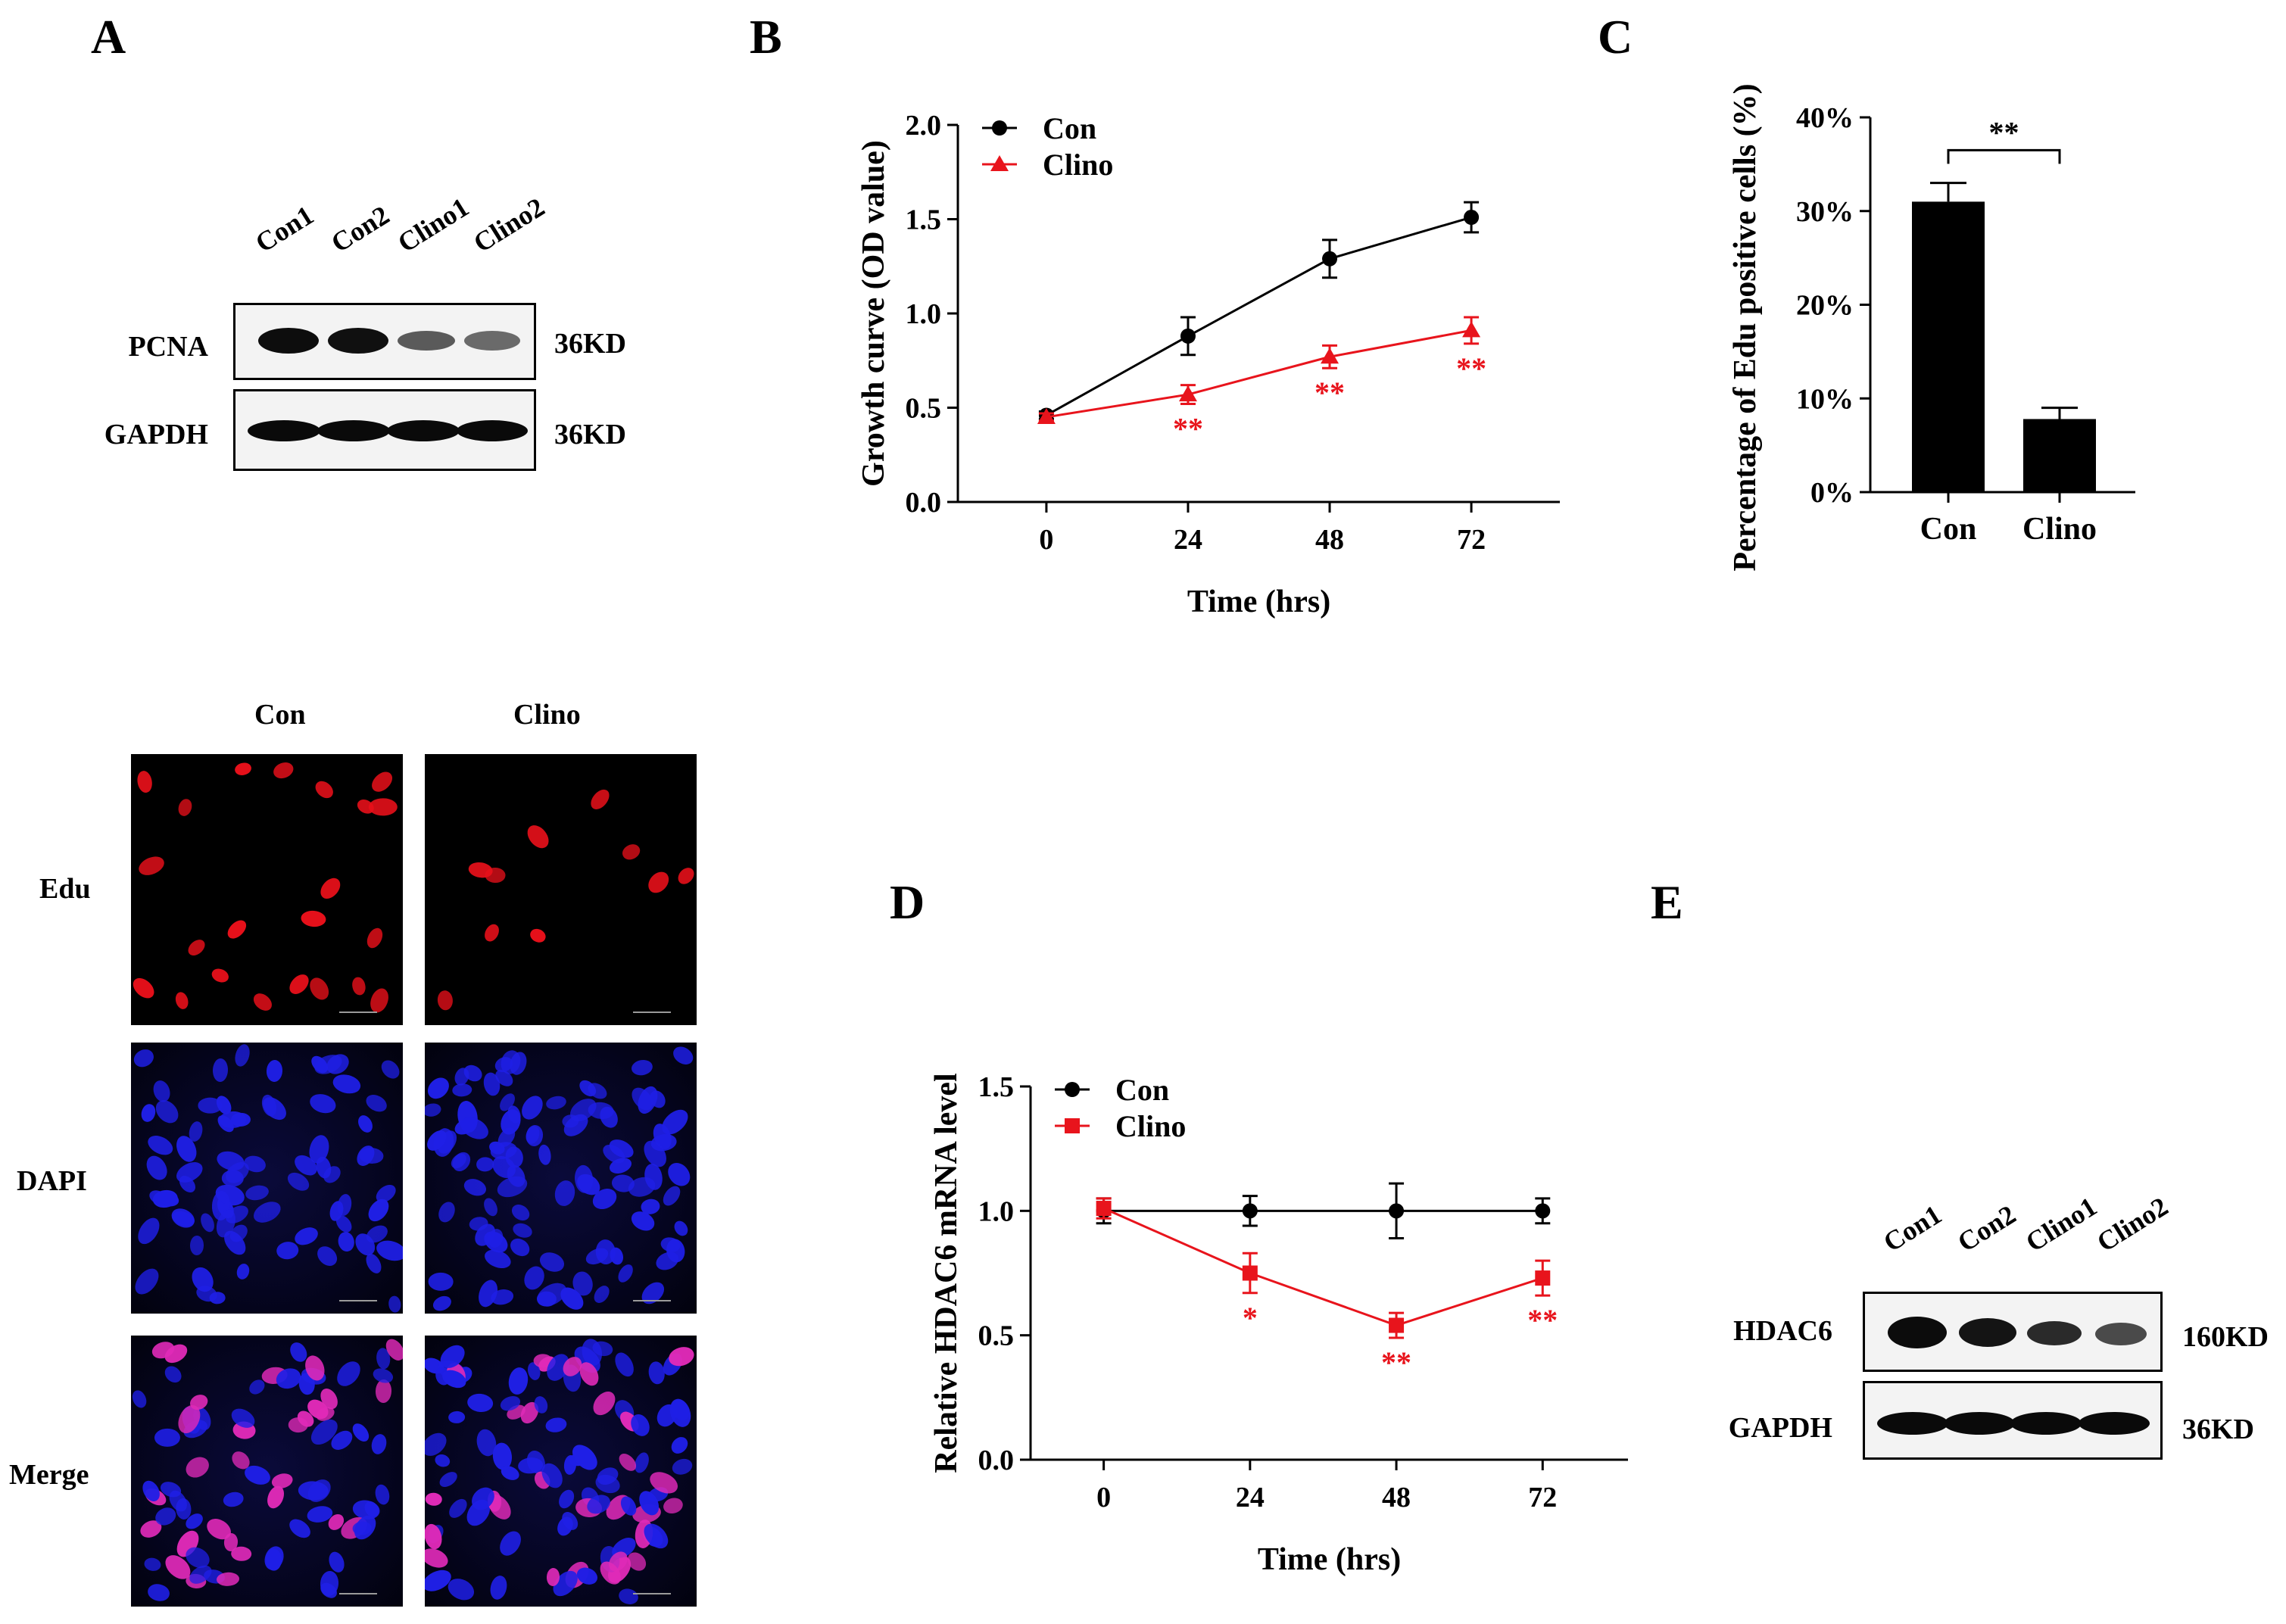 This screenshot has height=1624, width=2286. Describe the element at coordinates (924, 126) in the screenshot. I see `y-tick-label: 2.0` at that location.